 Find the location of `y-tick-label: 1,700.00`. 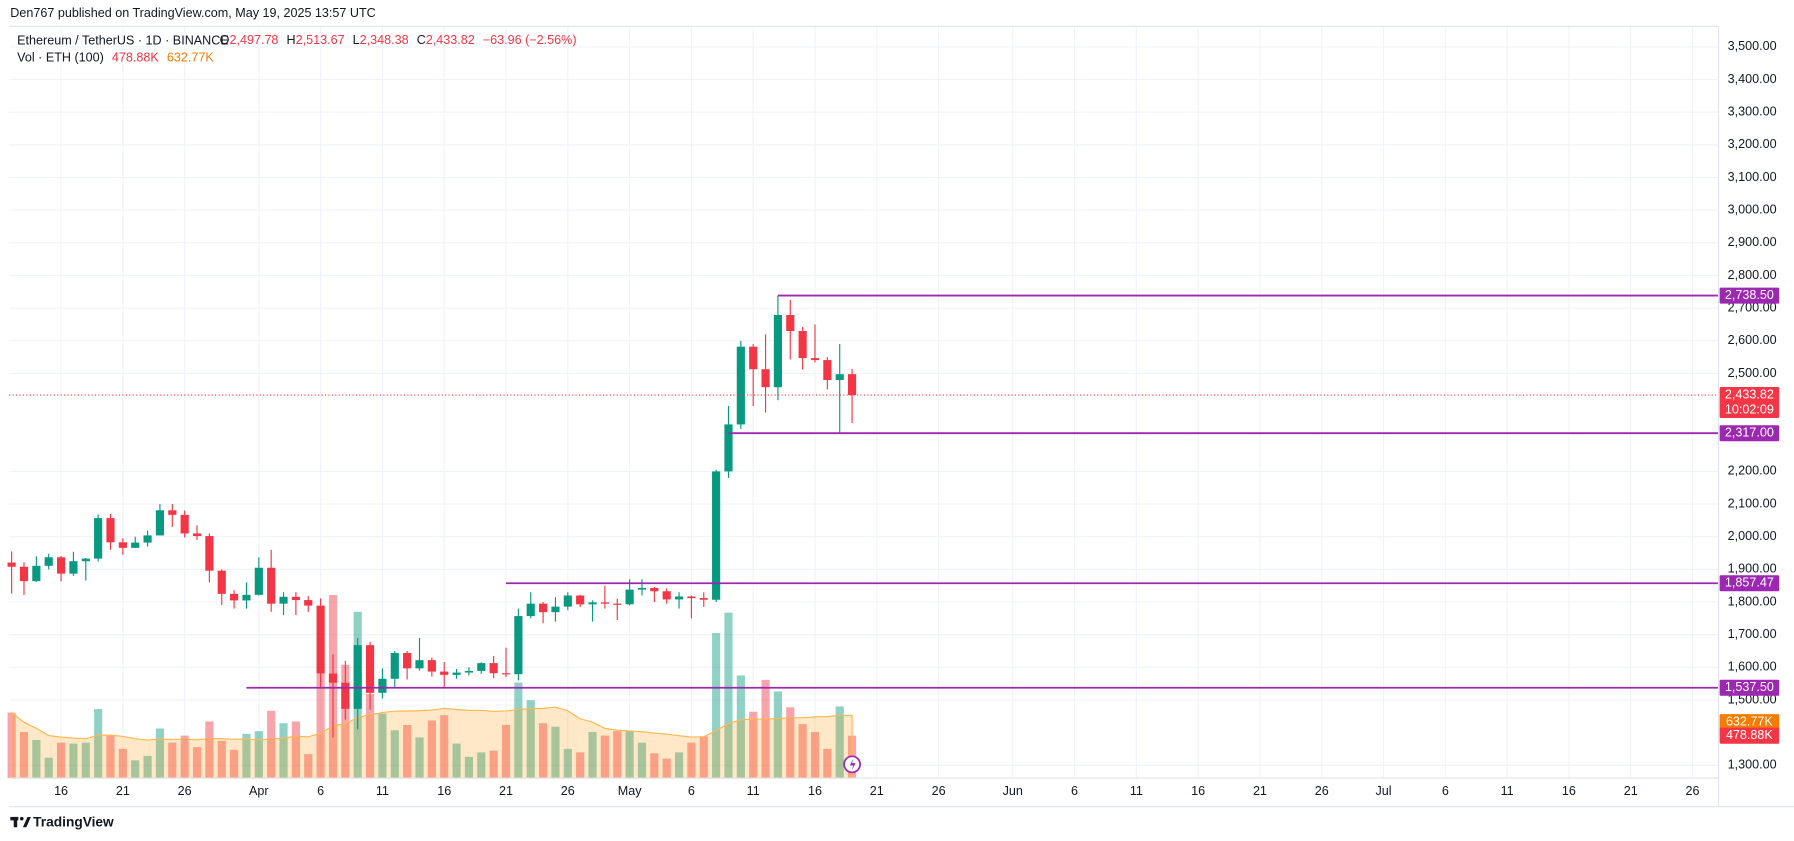

y-tick-label: 1,700.00 is located at coordinates (1752, 634).